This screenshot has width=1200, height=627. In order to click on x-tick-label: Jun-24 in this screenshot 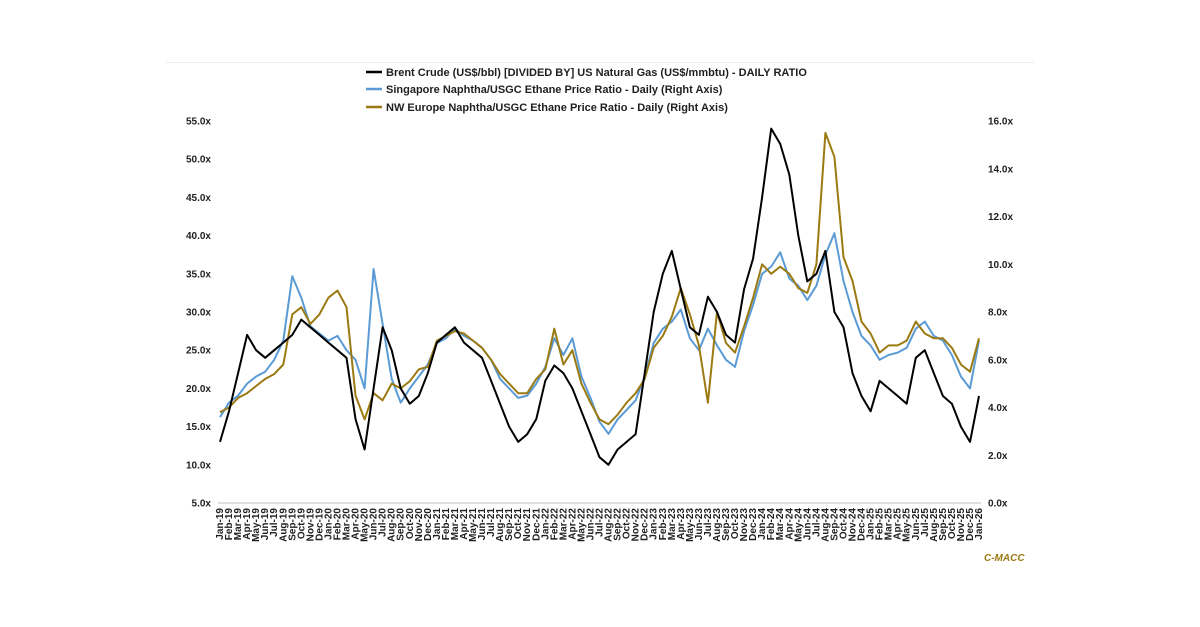, I will do `click(807, 524)`.